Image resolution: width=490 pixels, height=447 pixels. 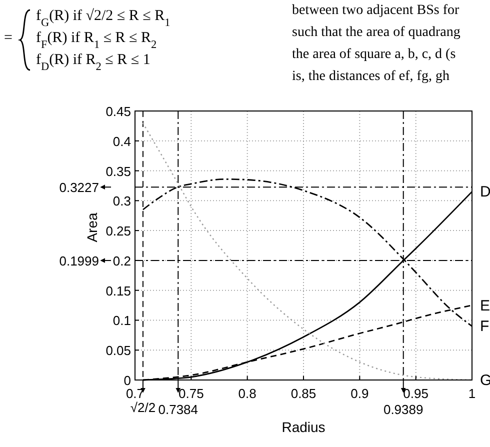 What do you see at coordinates (371, 76) in the screenshot?
I see `text: is, the distances of ef, fg, gh` at bounding box center [371, 76].